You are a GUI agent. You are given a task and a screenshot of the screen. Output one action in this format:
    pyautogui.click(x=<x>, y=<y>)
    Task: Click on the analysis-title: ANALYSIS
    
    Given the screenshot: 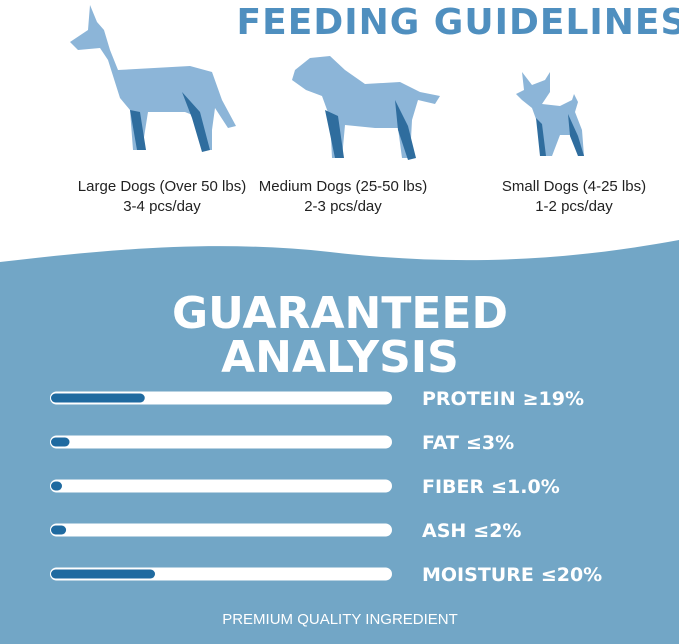 What is the action you would take?
    pyautogui.click(x=340, y=357)
    